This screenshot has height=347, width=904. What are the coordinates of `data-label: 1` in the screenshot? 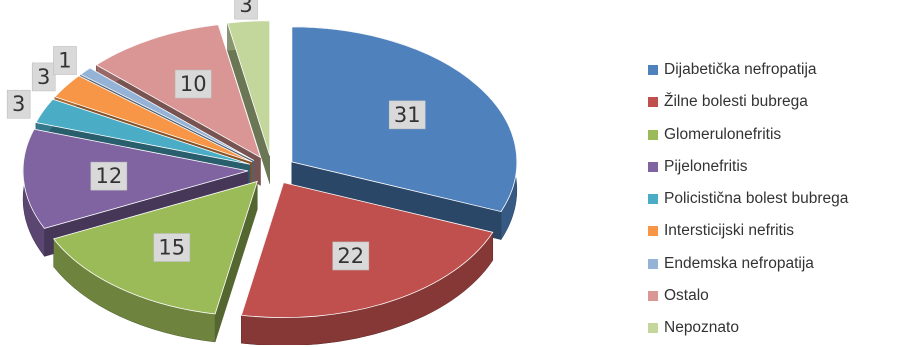 It's located at (64, 60).